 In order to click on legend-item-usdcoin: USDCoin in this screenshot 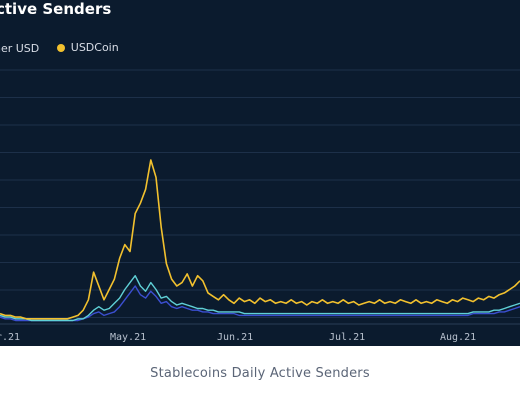, I will do `click(87, 47)`.